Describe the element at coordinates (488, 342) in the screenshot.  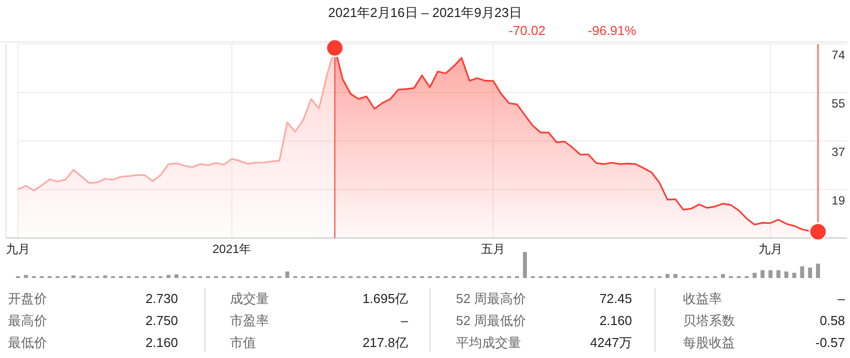
I see `text: 平均成交量` at that location.